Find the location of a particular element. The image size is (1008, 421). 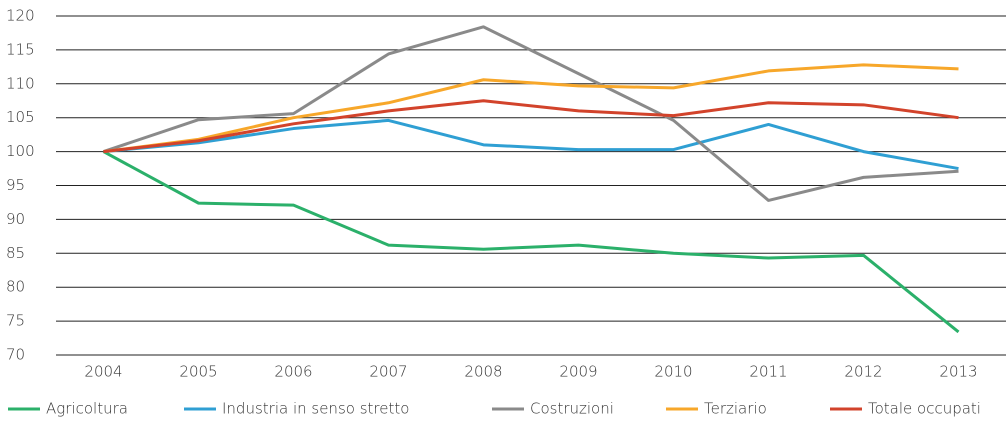

legend-label: Agricoltura is located at coordinates (87, 409).